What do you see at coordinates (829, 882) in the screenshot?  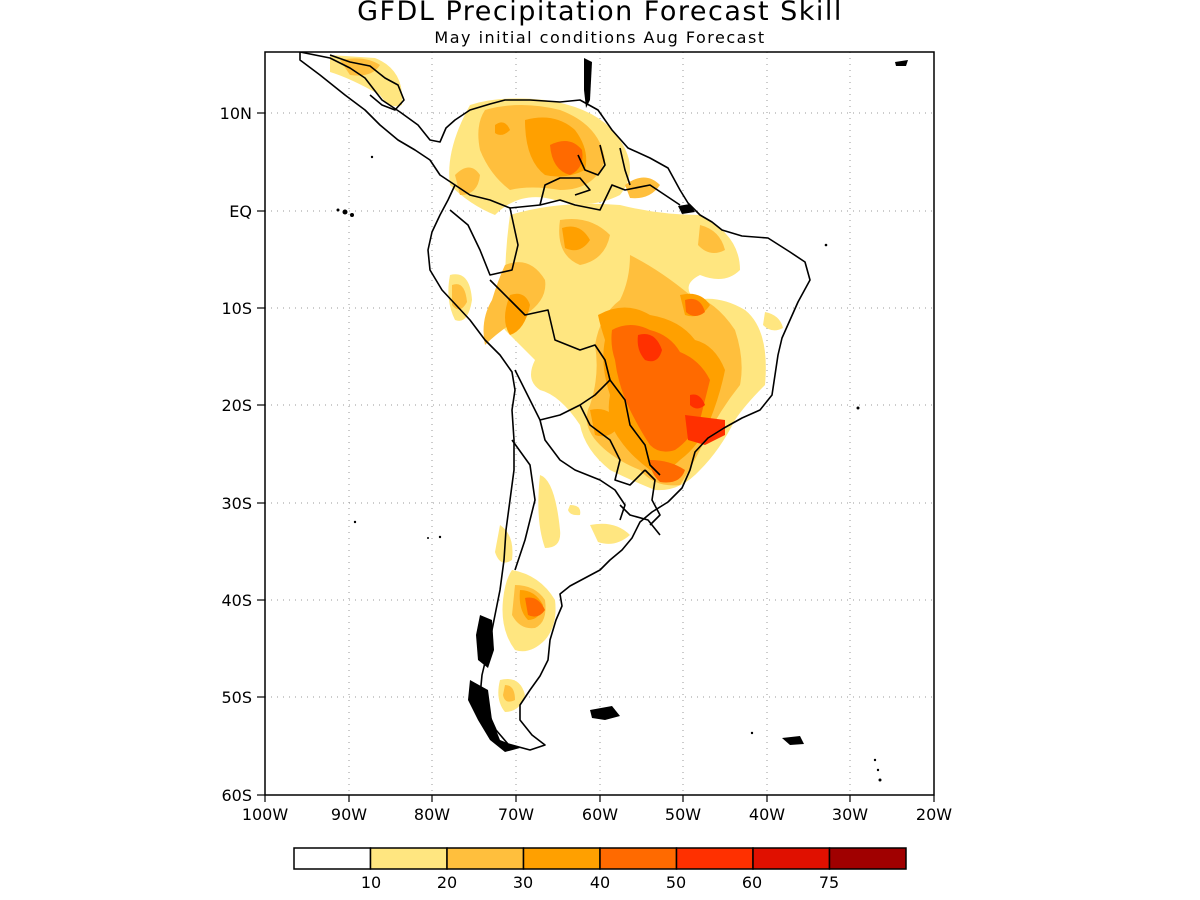 I see `colorbar-label: 75` at bounding box center [829, 882].